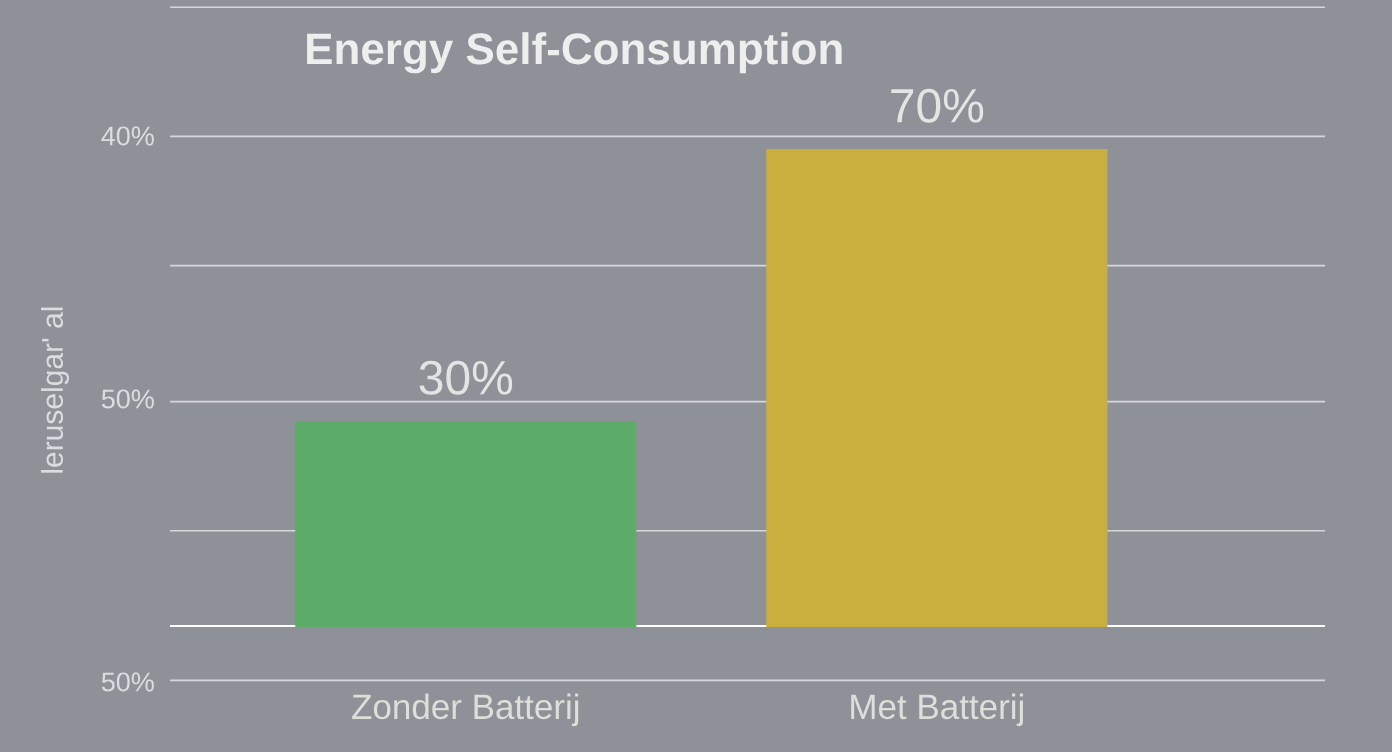  I want to click on data-label: 30%, so click(466, 377).